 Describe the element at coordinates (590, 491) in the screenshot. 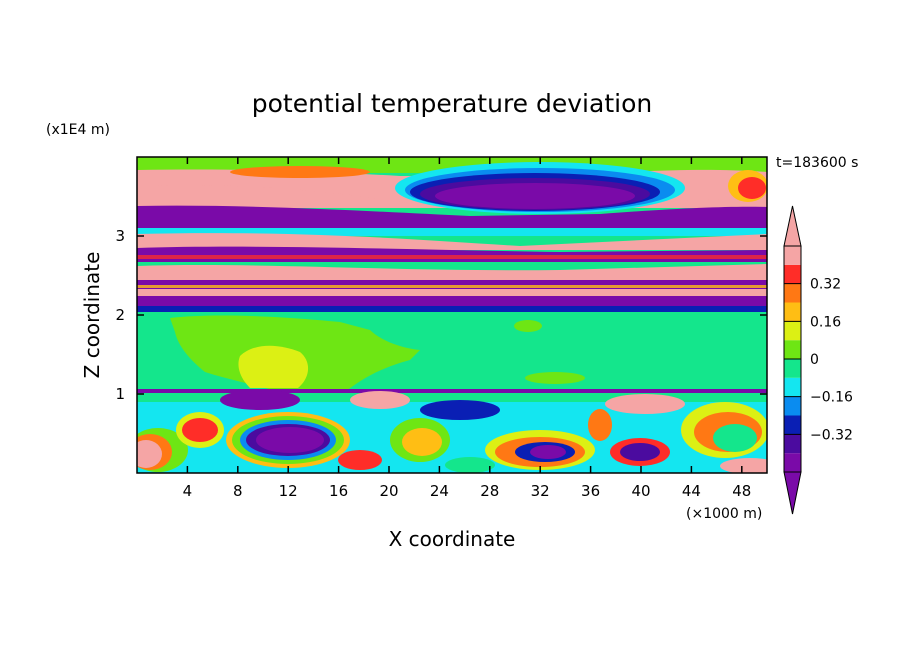

I see `x-tick-label: 36` at that location.